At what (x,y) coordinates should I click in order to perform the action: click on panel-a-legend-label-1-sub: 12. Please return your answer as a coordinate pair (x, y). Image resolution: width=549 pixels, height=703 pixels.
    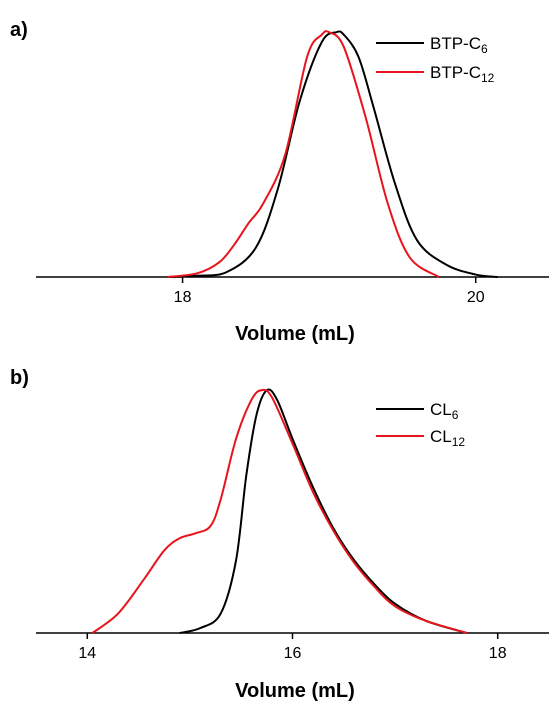
    Looking at the image, I should click on (488, 78).